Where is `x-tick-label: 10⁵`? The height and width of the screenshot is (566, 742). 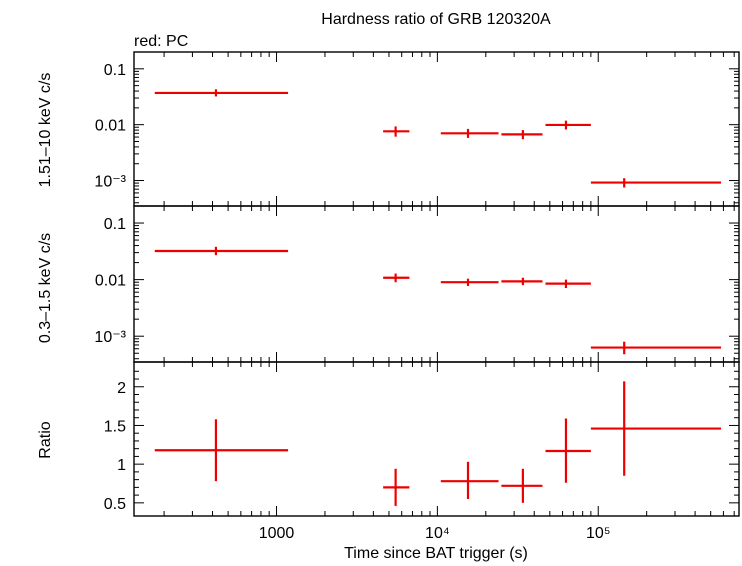 x-tick-label: 10⁵ is located at coordinates (598, 533).